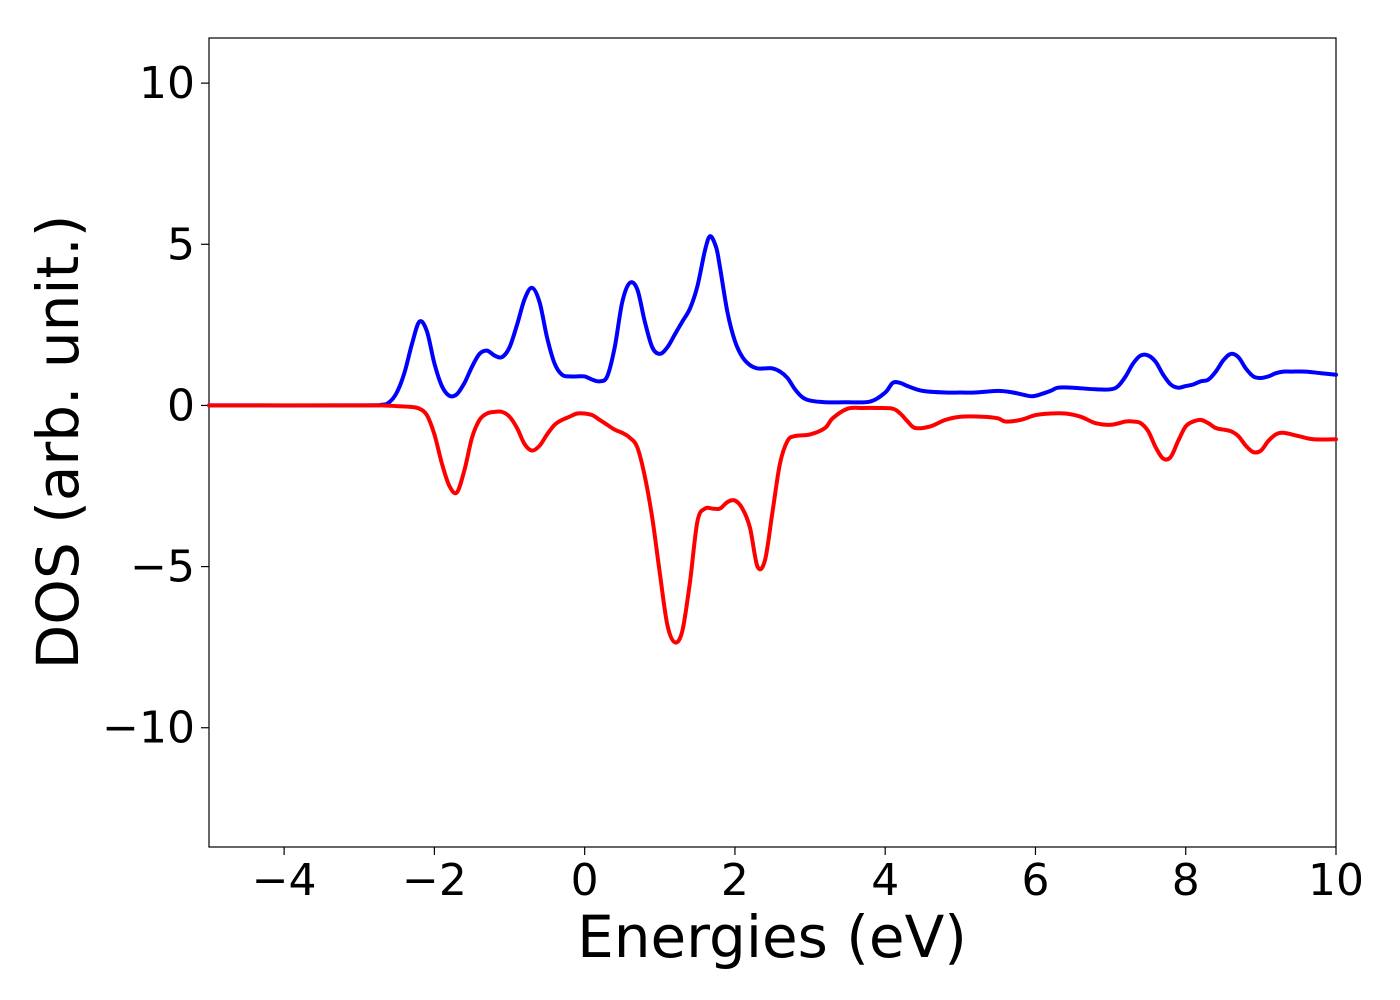 This screenshot has width=1400, height=1000. What do you see at coordinates (148, 728) in the screenshot?
I see `y-tick-label: −10` at bounding box center [148, 728].